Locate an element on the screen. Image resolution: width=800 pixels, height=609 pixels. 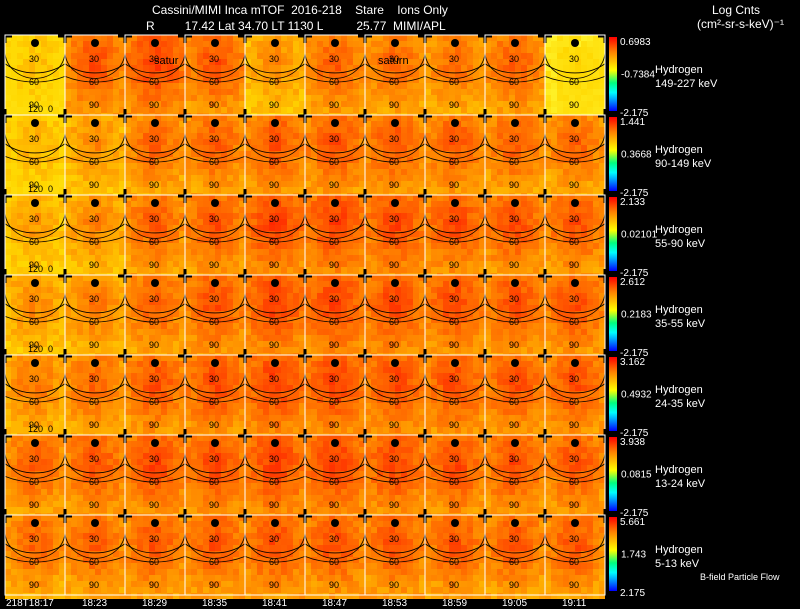
colorbar-max: 5.661 is located at coordinates (632, 522).